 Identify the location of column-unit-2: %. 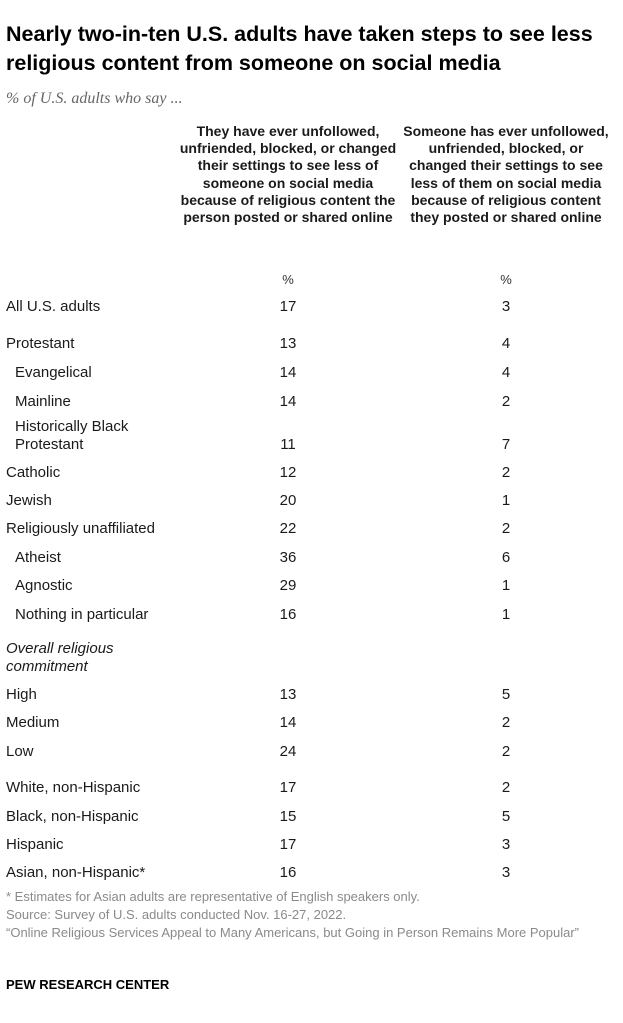
(506, 279).